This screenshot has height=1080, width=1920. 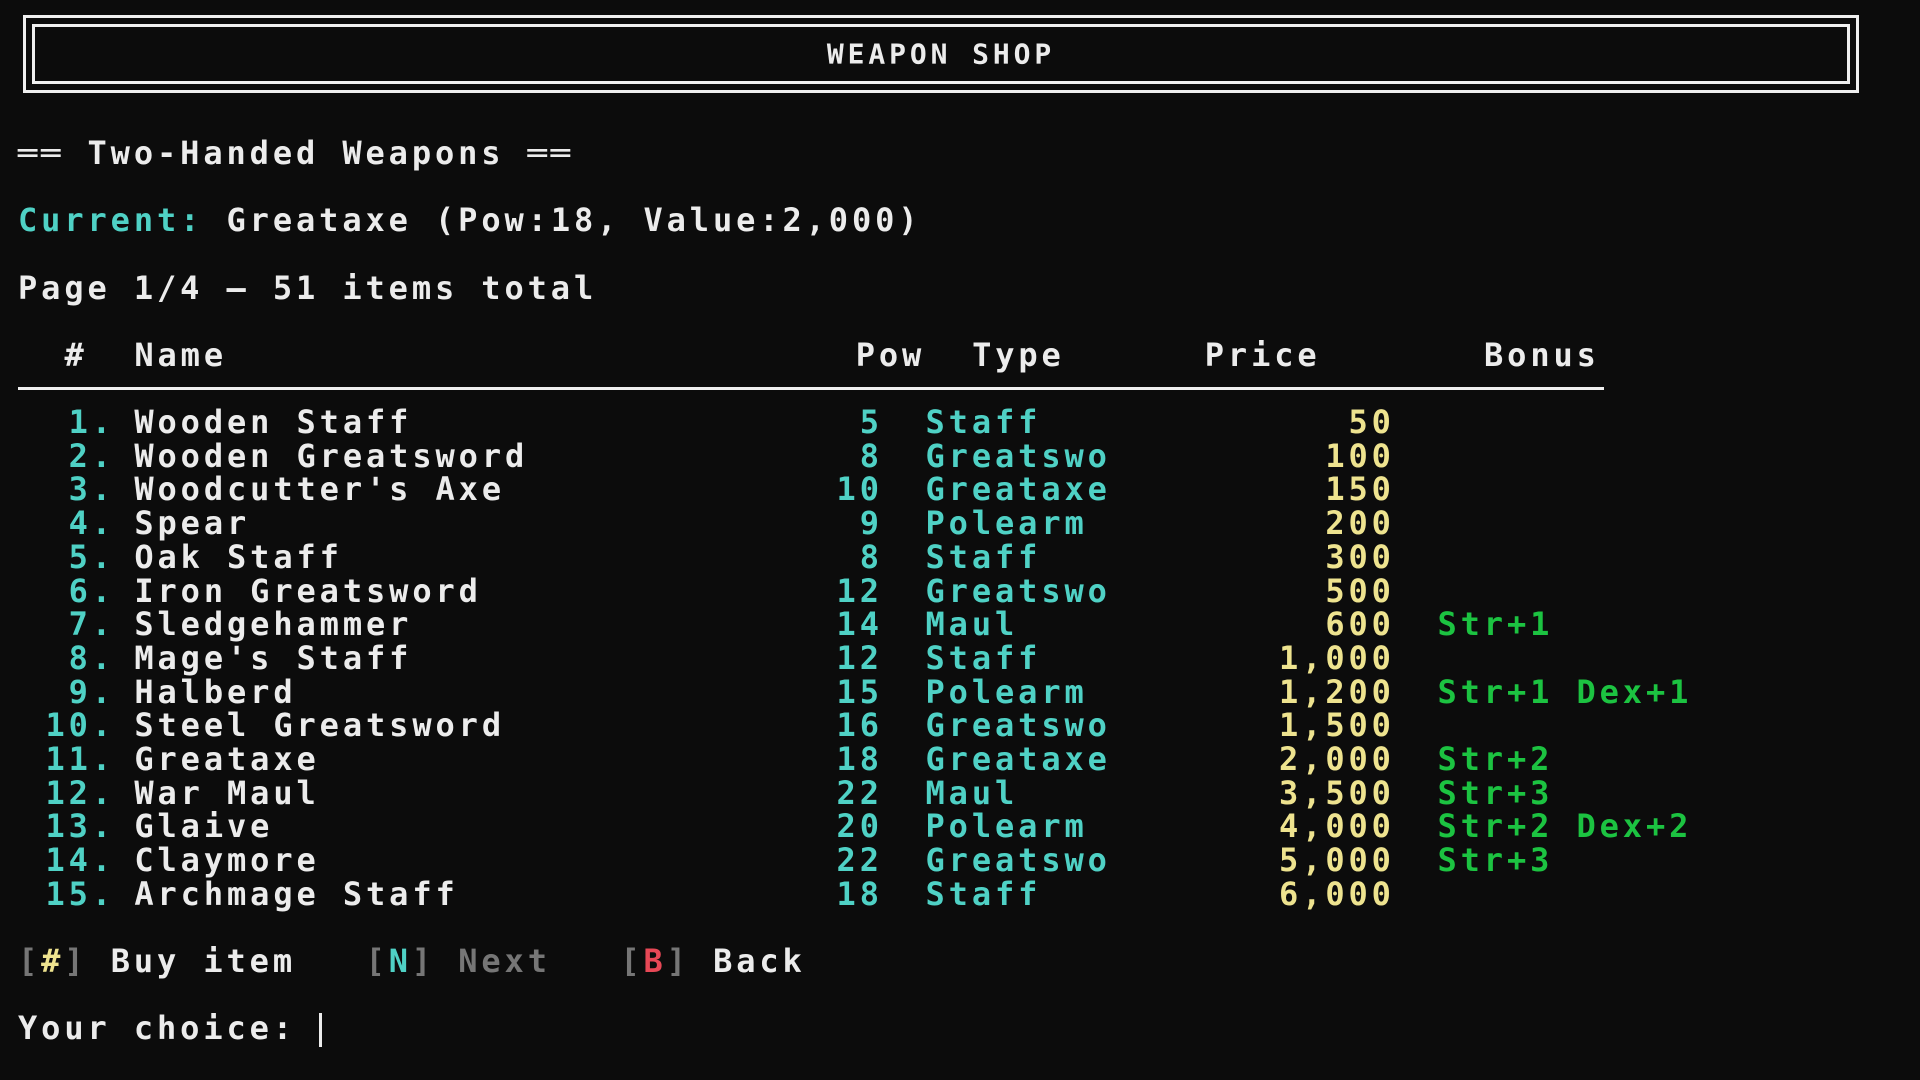 What do you see at coordinates (80, 792) in the screenshot?
I see `item-number: 12.` at bounding box center [80, 792].